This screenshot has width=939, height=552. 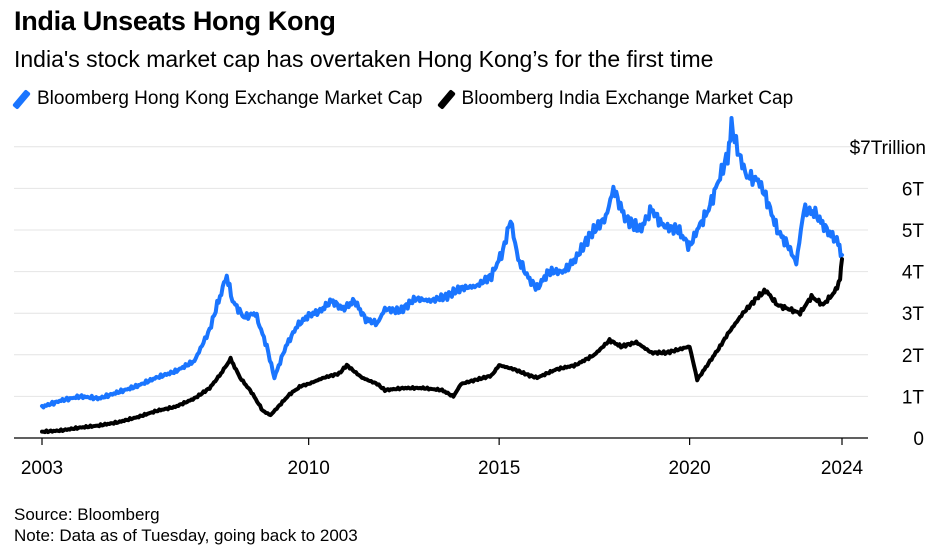 What do you see at coordinates (913, 273) in the screenshot?
I see `y-tick-label: 4T` at bounding box center [913, 273].